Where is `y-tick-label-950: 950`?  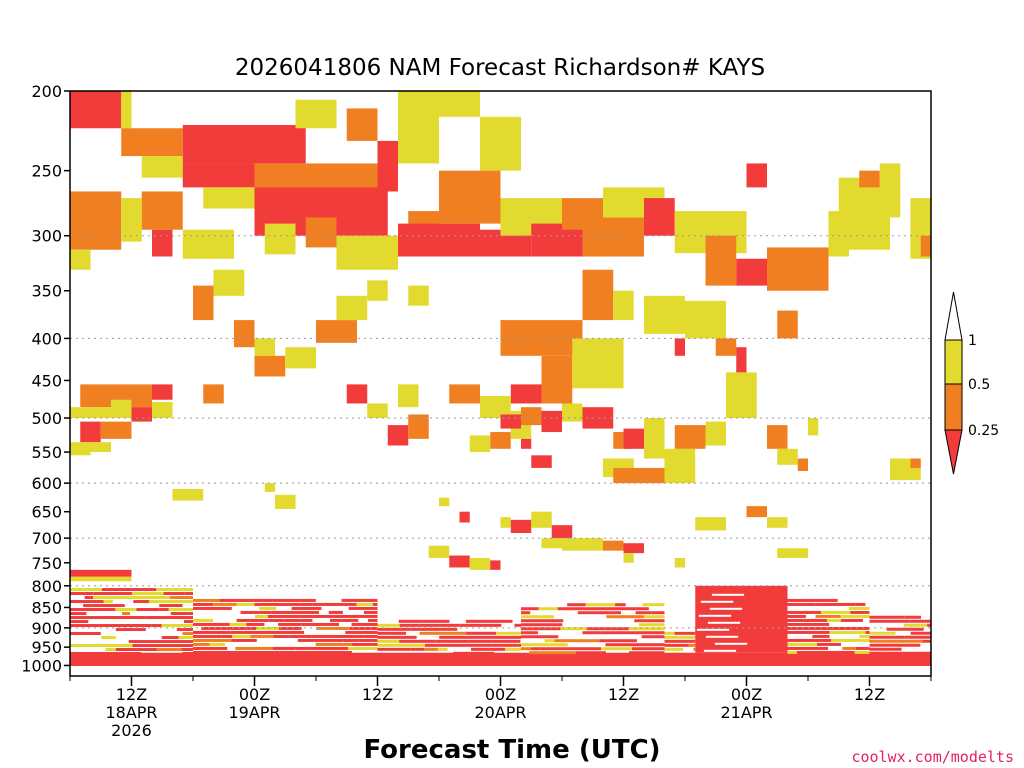
y-tick-label-950: 950 is located at coordinates (46, 647).